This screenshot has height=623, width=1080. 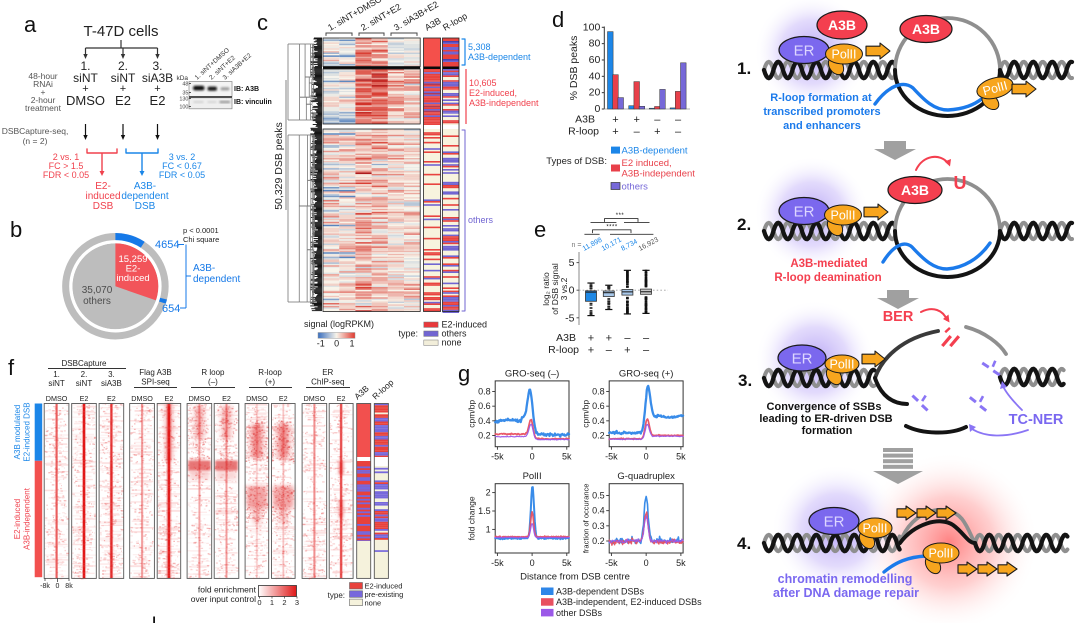 What do you see at coordinates (297, 602) in the screenshot?
I see `svg-text: 3` at bounding box center [297, 602].